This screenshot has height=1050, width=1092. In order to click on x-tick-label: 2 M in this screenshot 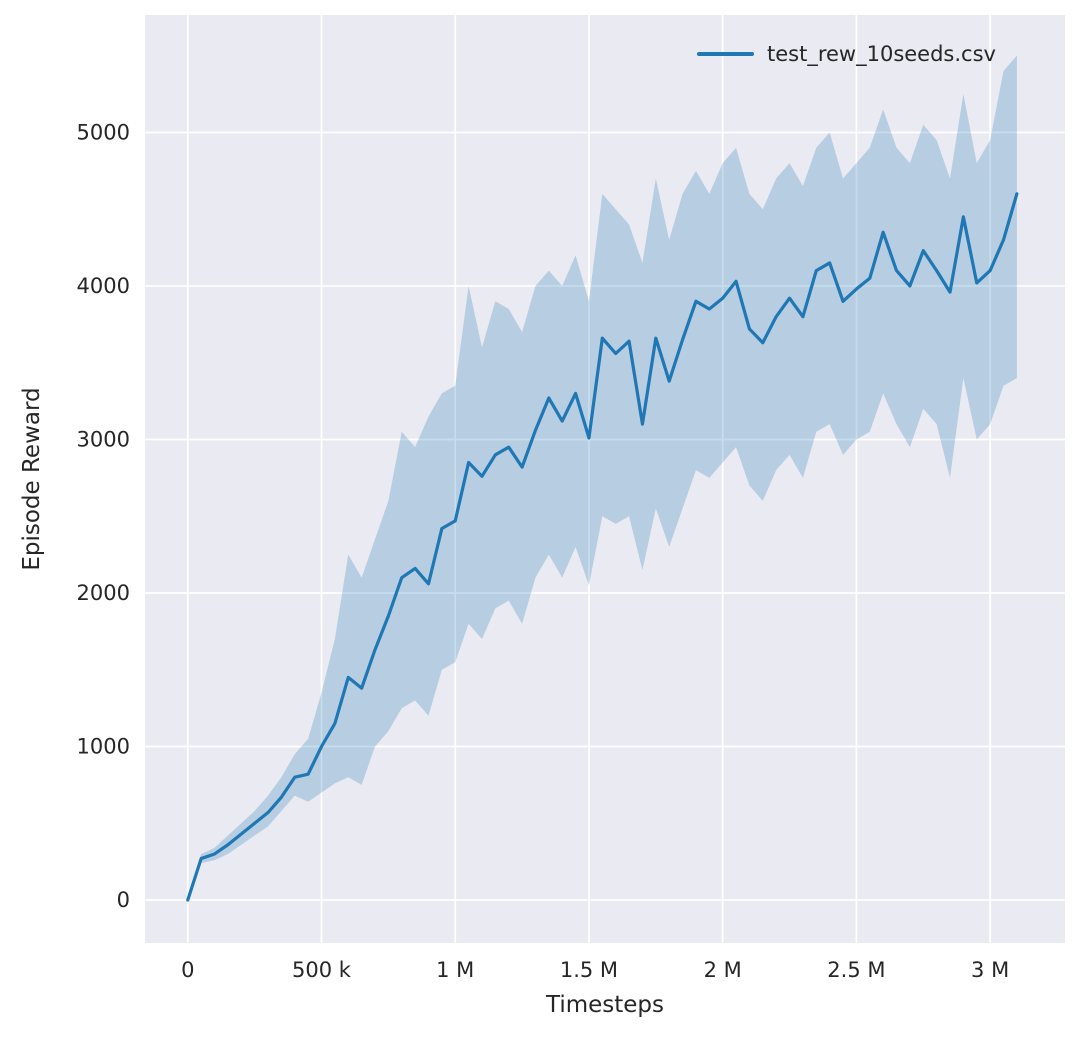, I will do `click(723, 970)`.